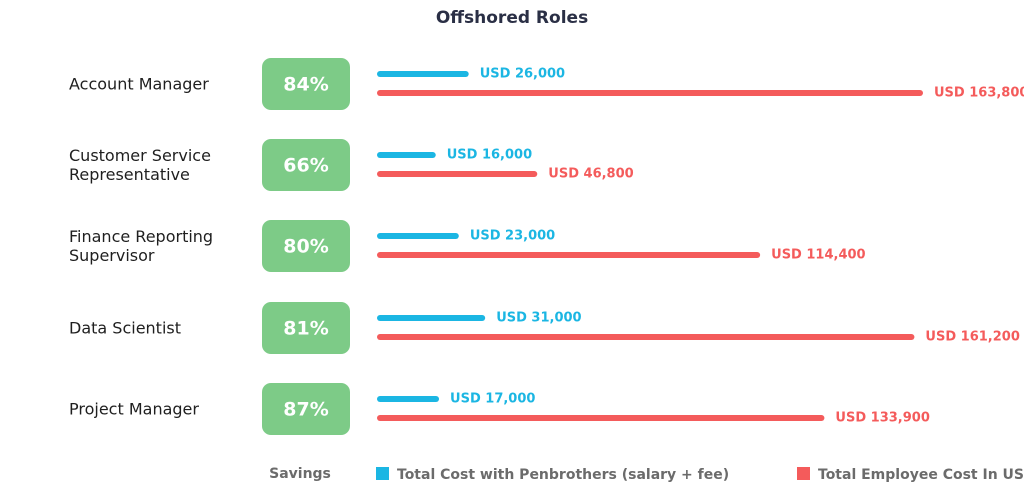 The width and height of the screenshot is (1024, 487). I want to click on value-label: USD 46,800, so click(590, 174).